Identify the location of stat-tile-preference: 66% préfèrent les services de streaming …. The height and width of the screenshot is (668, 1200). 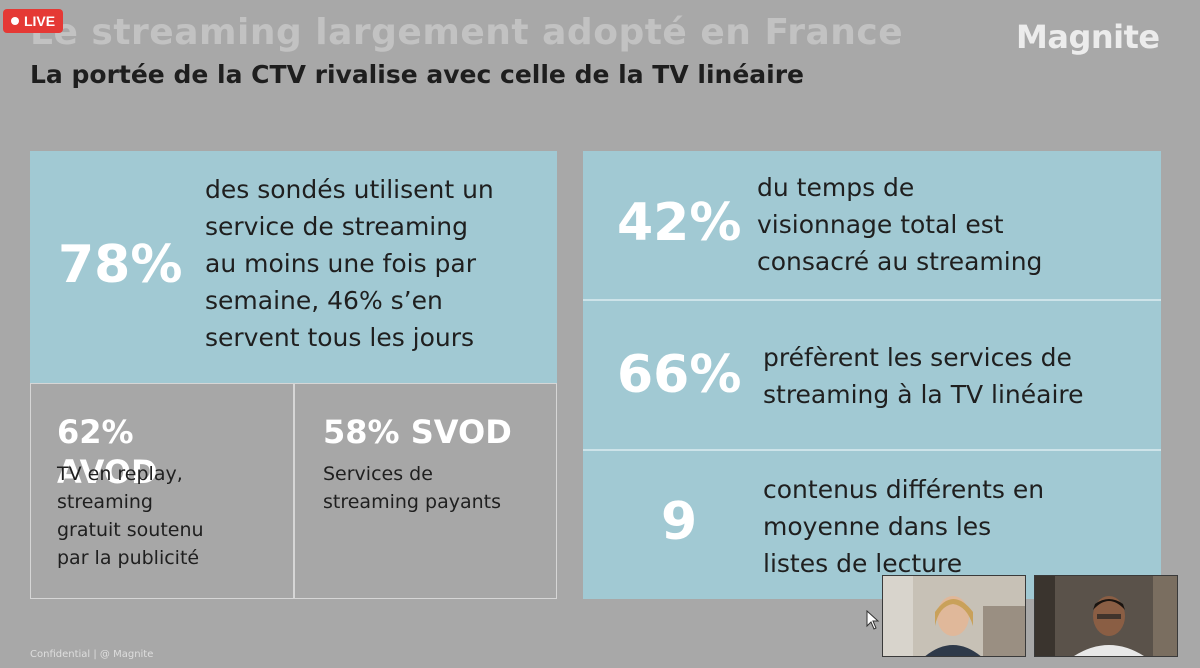
(872, 374).